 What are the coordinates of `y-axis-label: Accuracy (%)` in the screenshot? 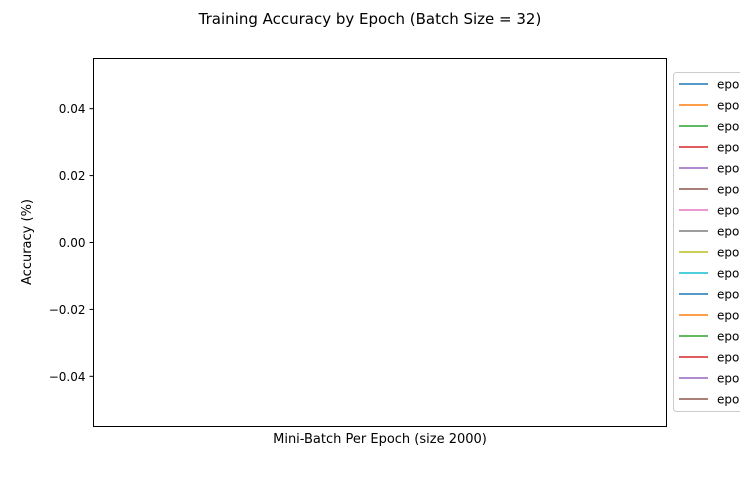 It's located at (27, 242).